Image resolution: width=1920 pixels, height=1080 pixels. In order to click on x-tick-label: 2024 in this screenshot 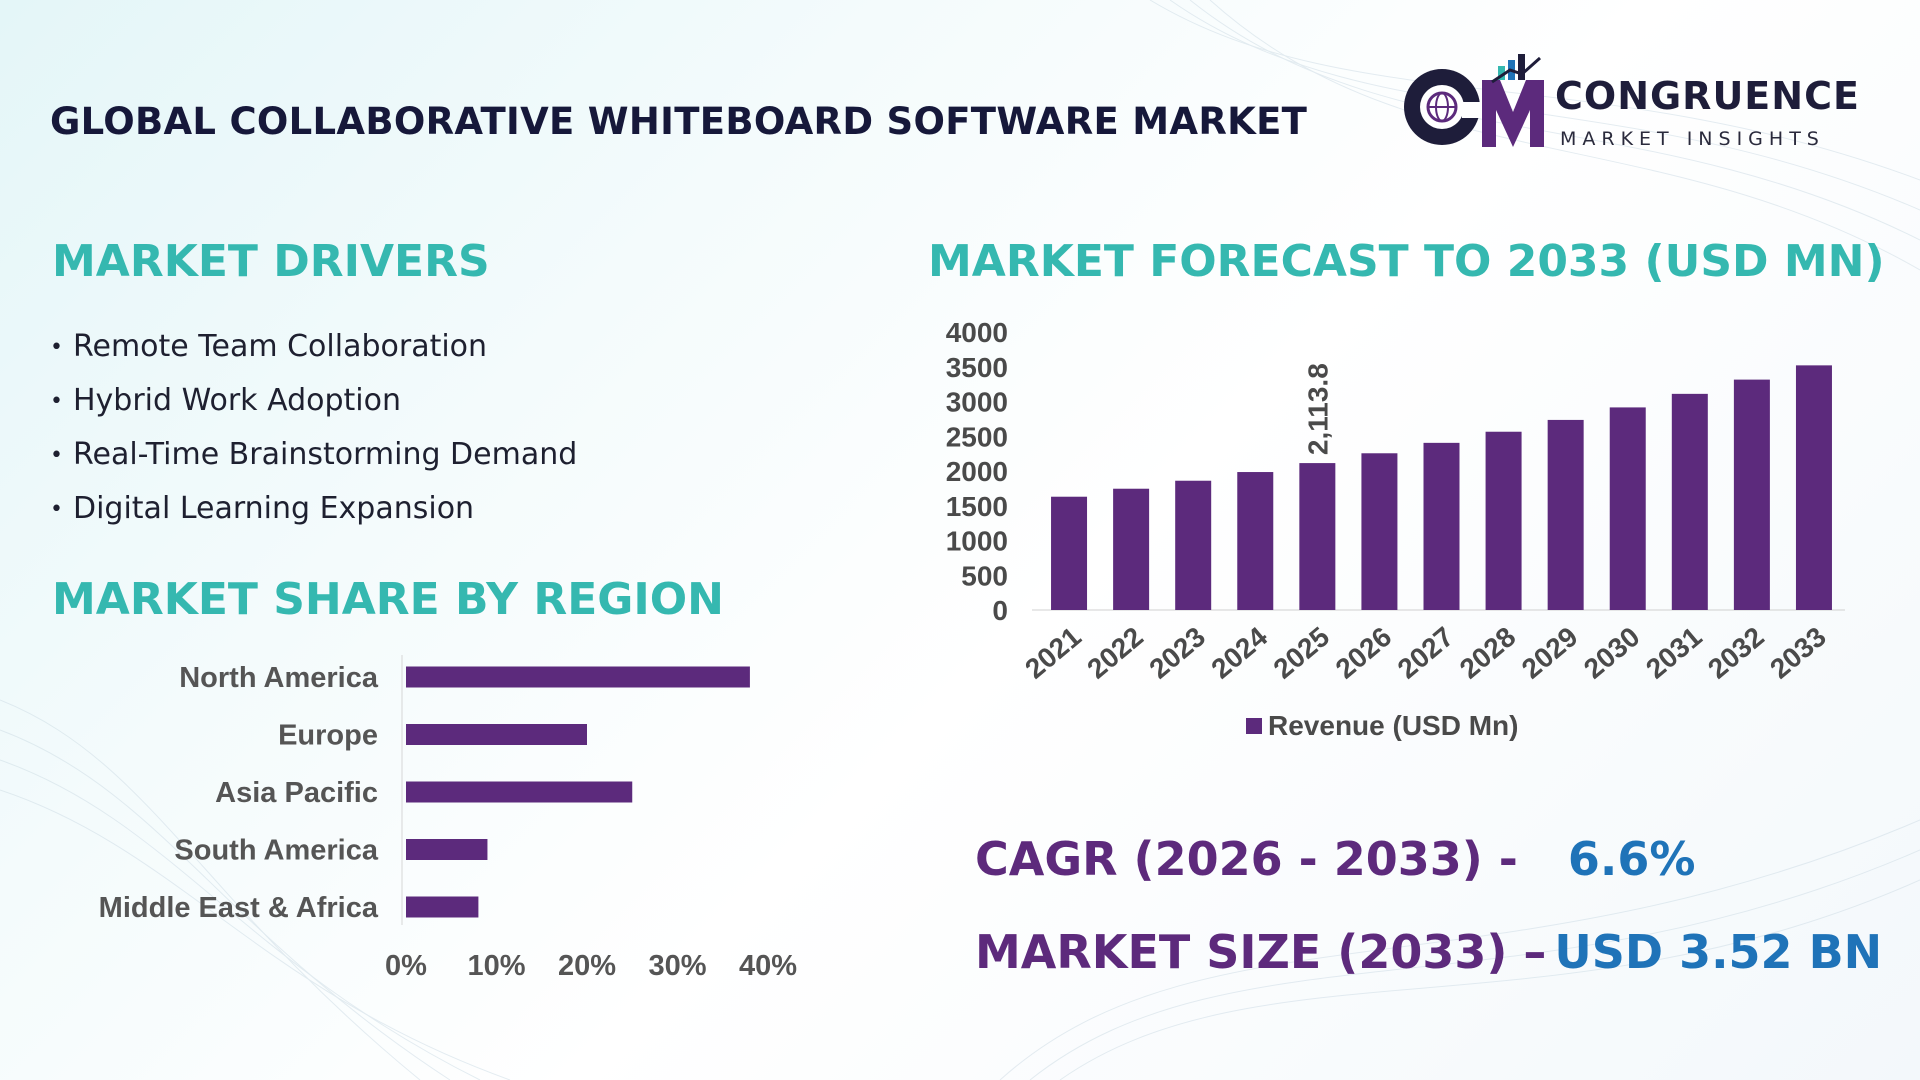, I will do `click(1239, 653)`.